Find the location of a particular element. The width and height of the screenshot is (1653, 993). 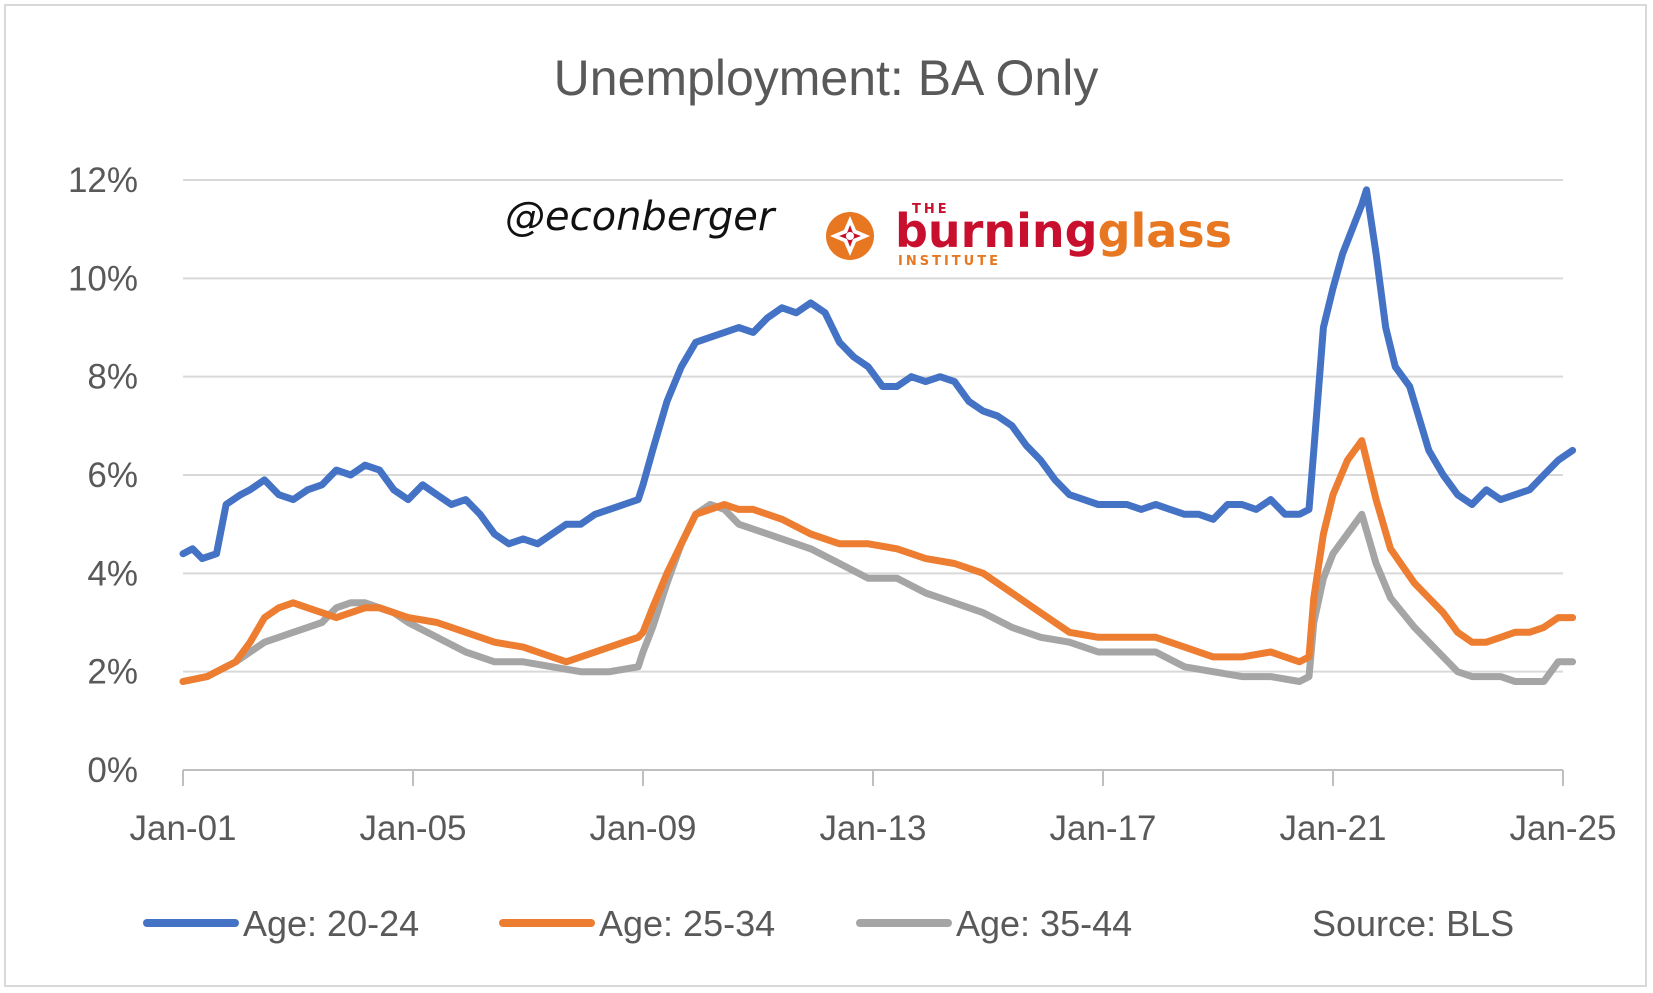

logo-word-burning: burningglass is located at coordinates (1063, 231).